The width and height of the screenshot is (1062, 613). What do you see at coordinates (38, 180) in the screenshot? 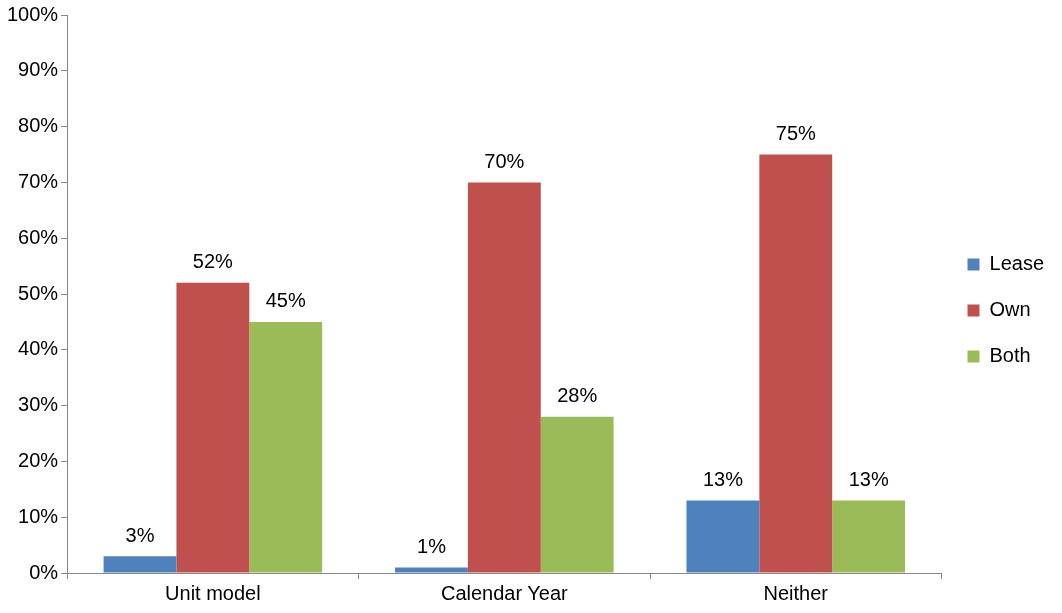
I see `y-tick-label: 70%` at bounding box center [38, 180].